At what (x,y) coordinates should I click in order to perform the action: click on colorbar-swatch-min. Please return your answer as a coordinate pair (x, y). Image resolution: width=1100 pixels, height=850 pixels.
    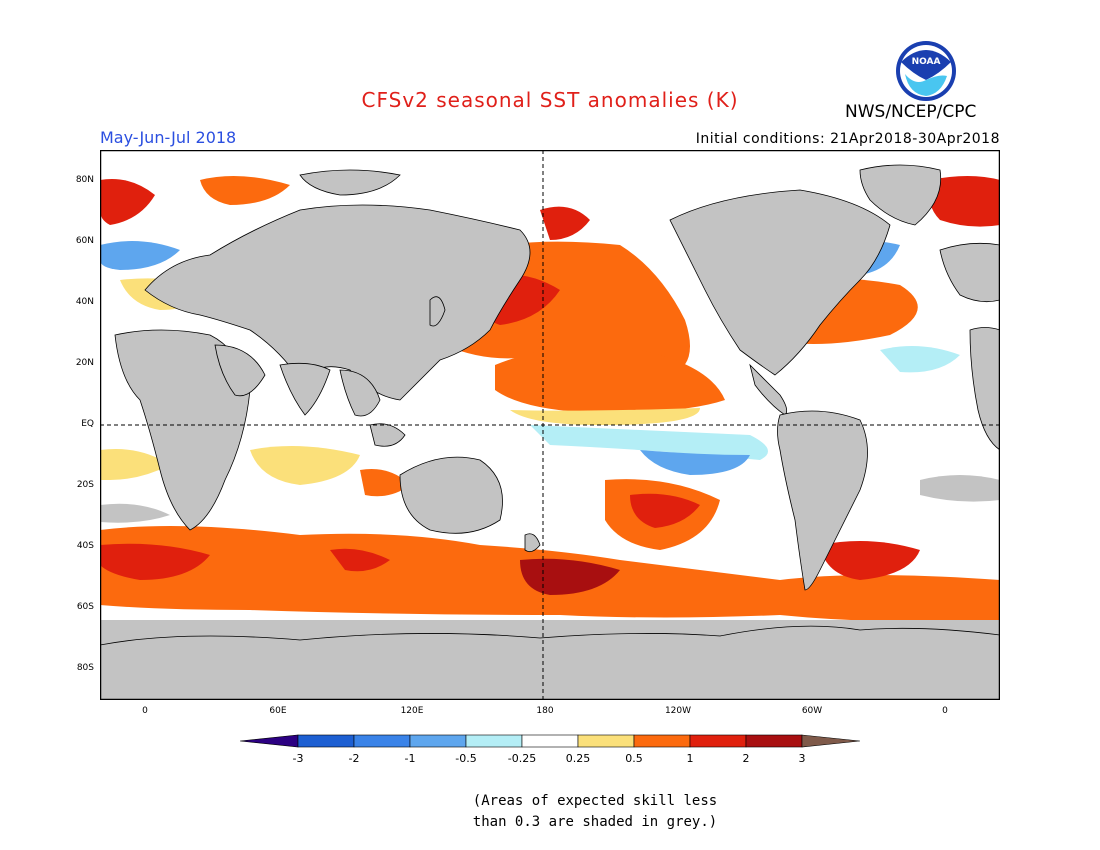
    Looking at the image, I should click on (269, 741).